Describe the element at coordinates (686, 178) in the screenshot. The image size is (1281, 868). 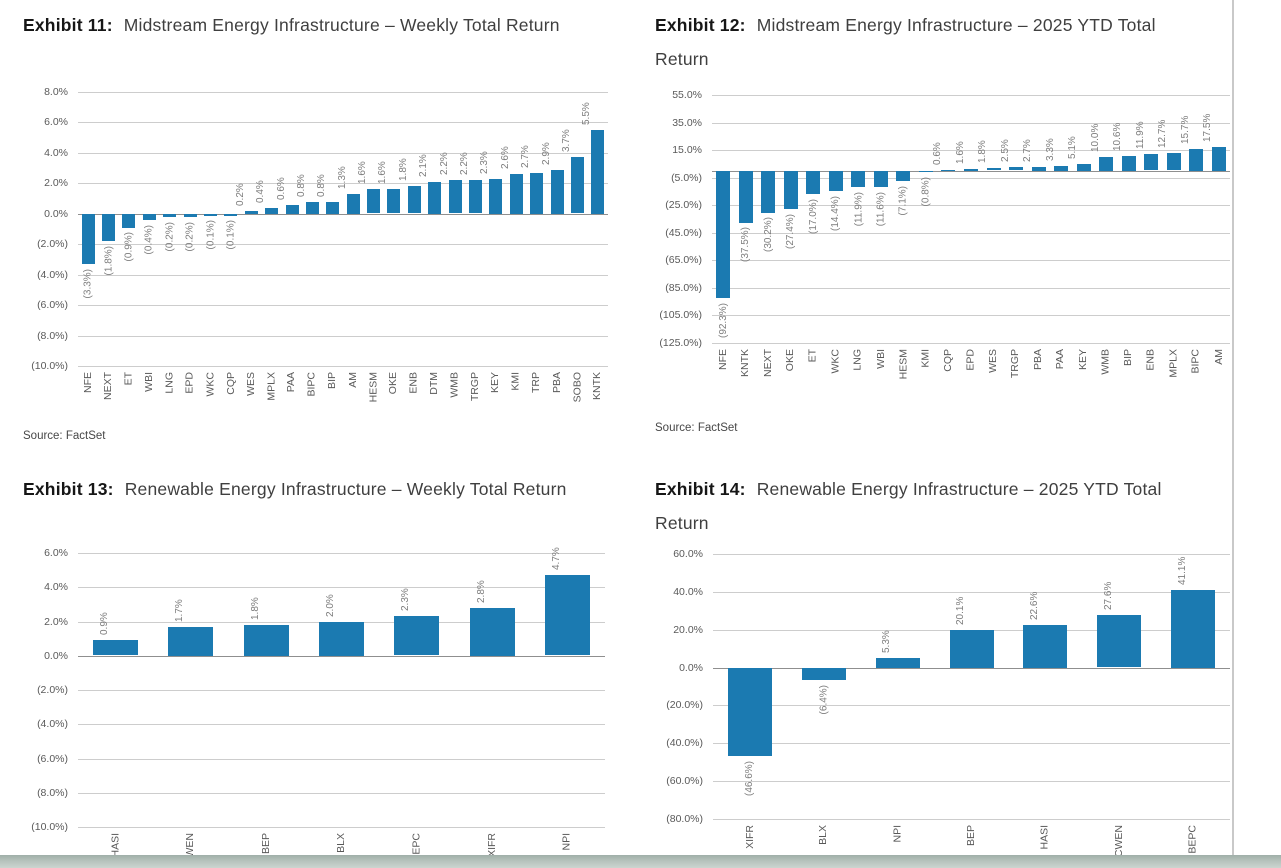
I see `y-tick-label: (5.0%)` at that location.